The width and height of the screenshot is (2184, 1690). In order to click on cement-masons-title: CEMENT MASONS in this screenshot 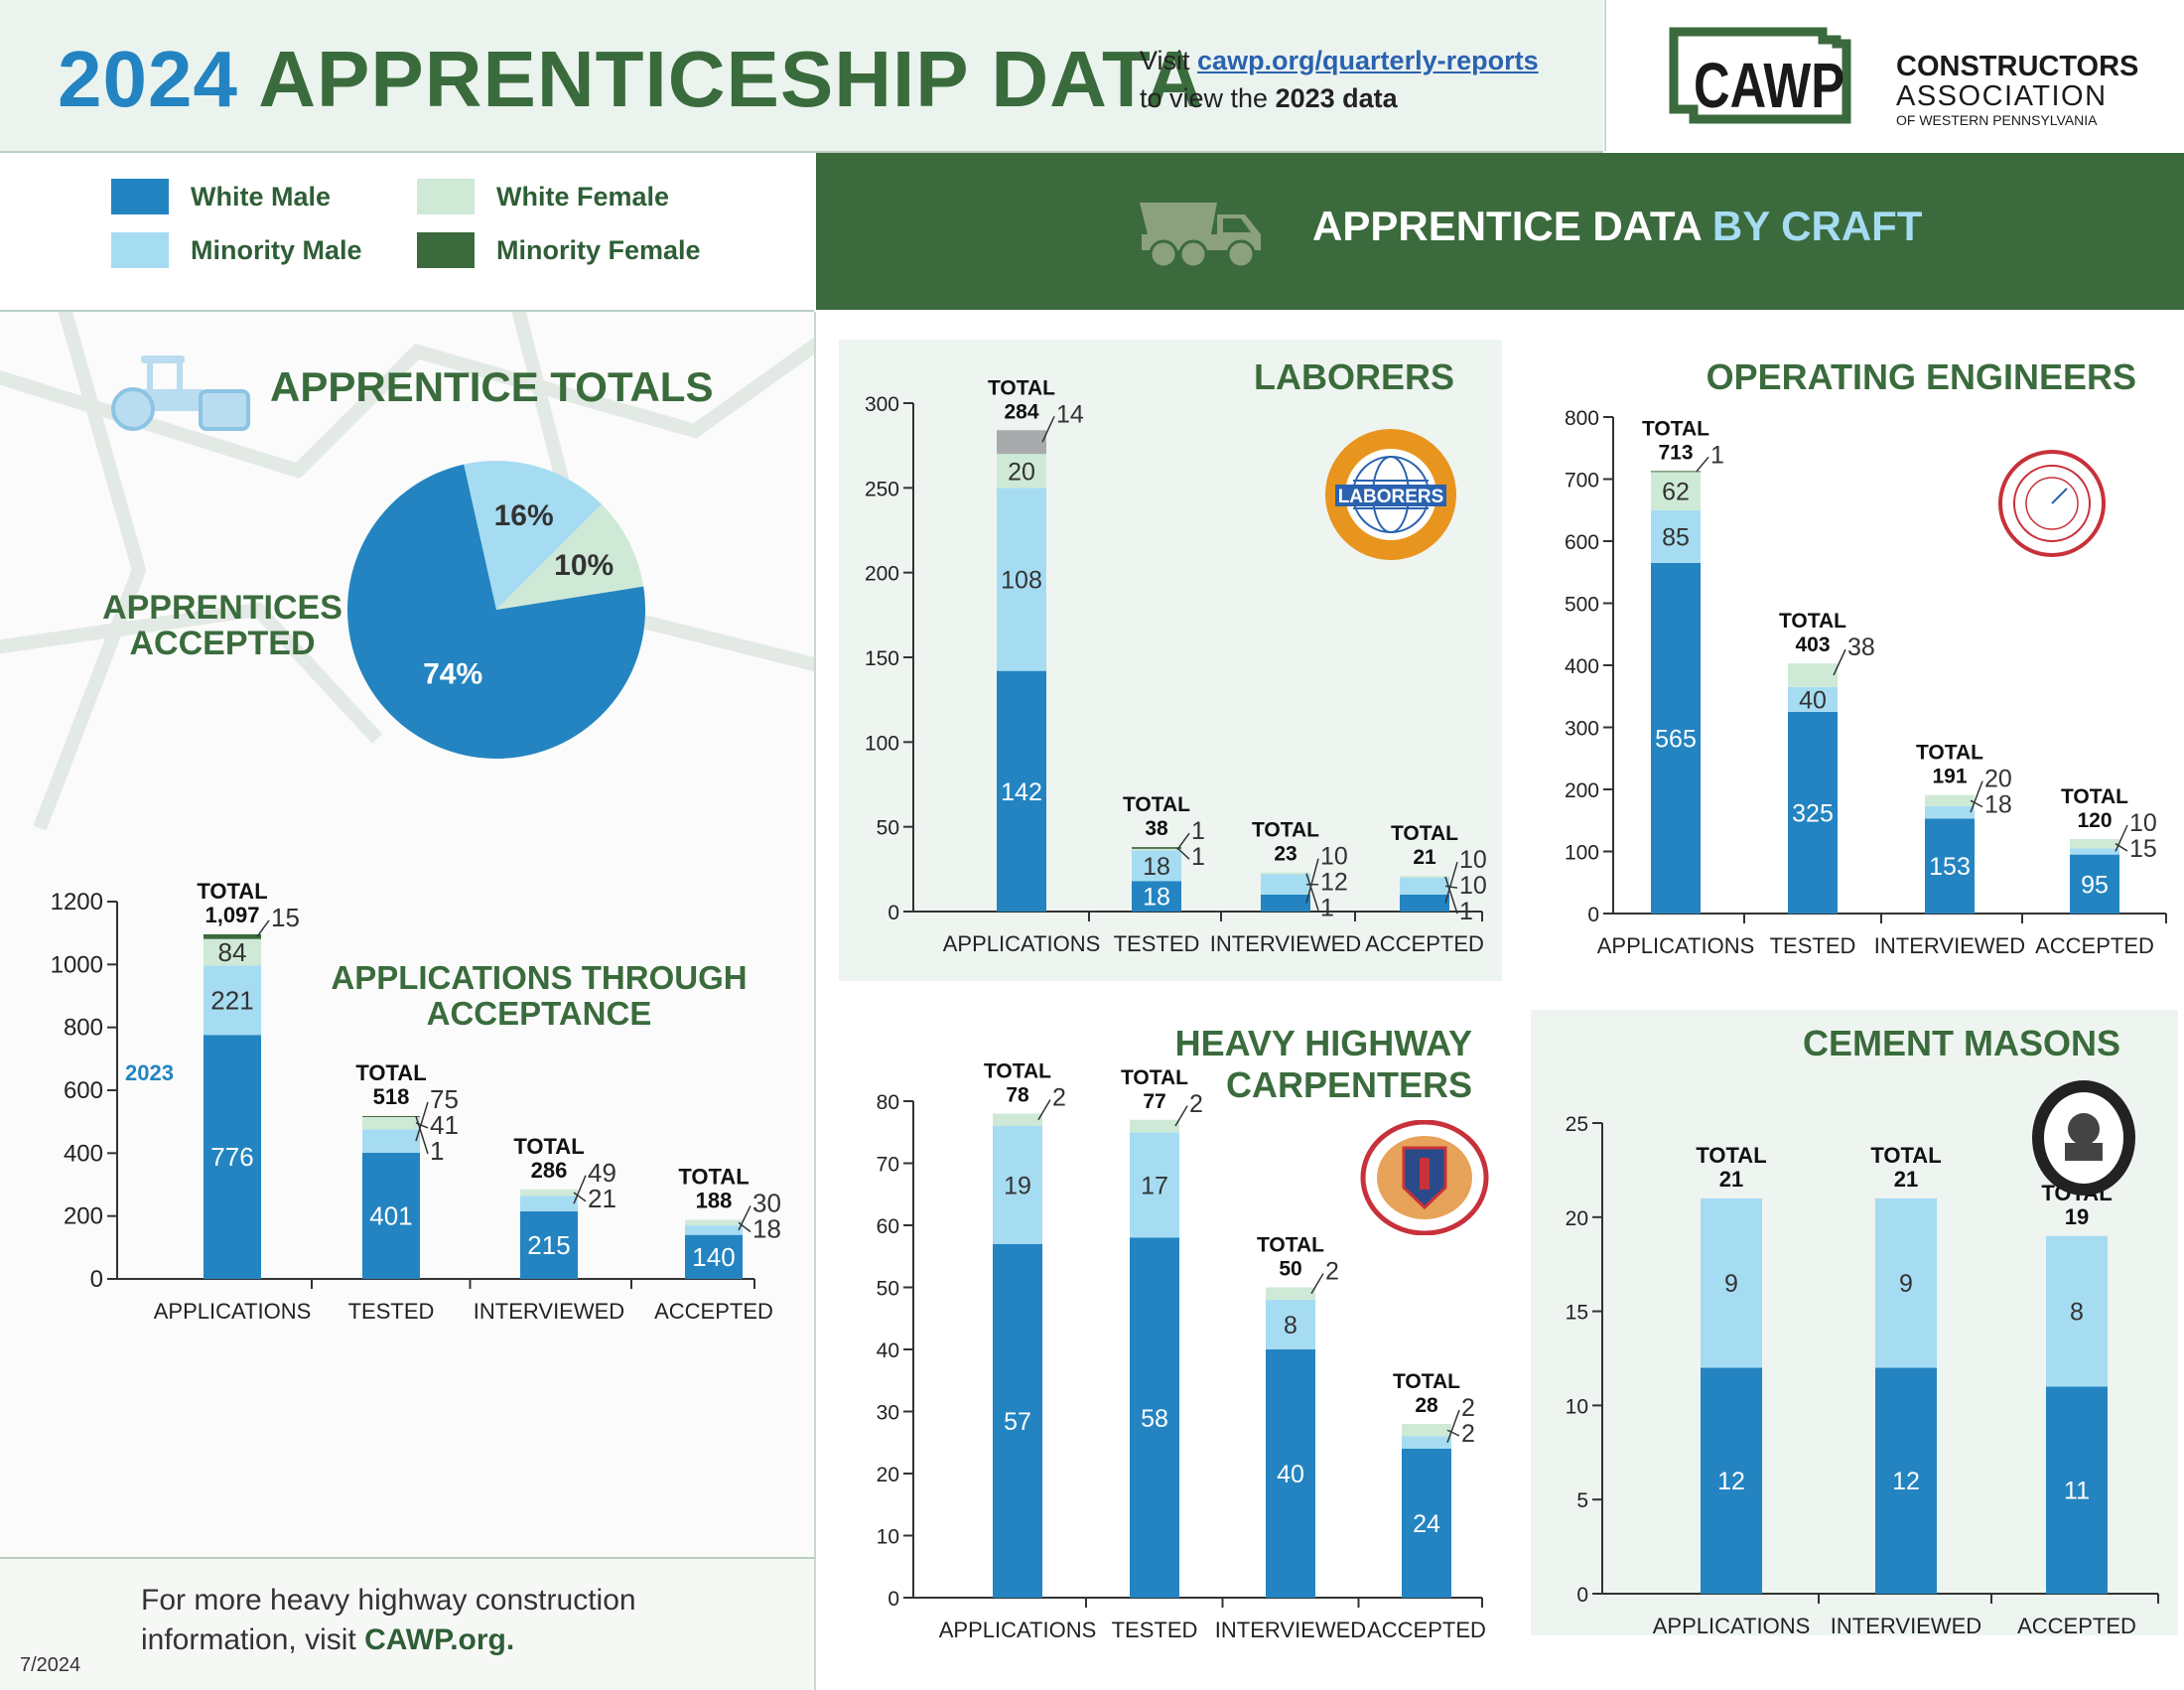, I will do `click(1961, 1043)`.